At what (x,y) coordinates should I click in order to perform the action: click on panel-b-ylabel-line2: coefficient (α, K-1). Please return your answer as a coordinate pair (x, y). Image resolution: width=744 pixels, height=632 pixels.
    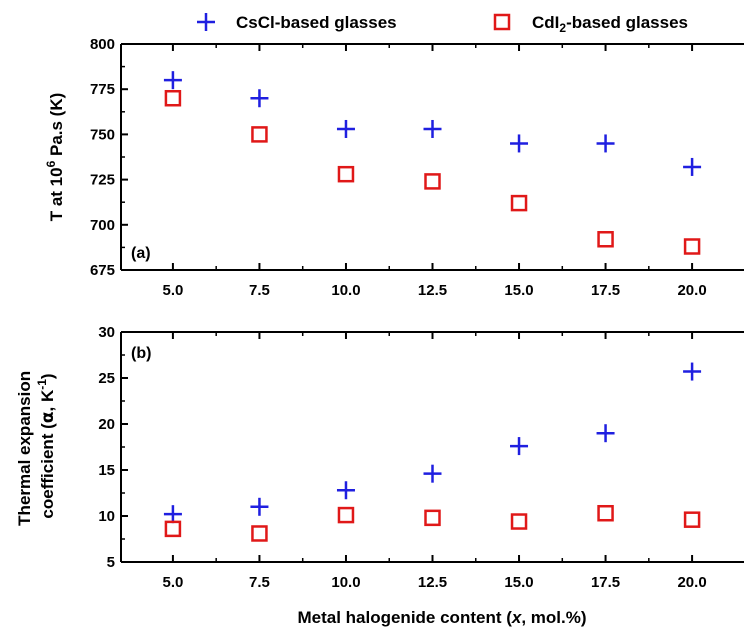
    Looking at the image, I should click on (46, 445).